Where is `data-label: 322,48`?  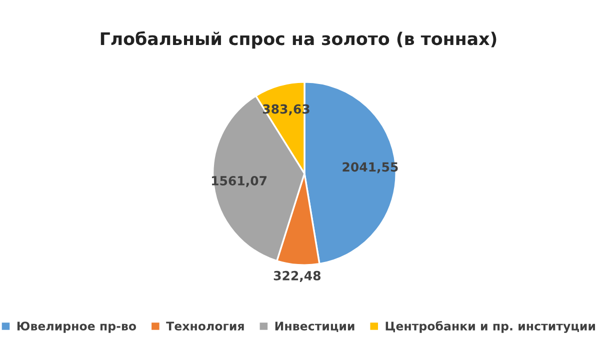
data-label: 322,48 is located at coordinates (297, 276).